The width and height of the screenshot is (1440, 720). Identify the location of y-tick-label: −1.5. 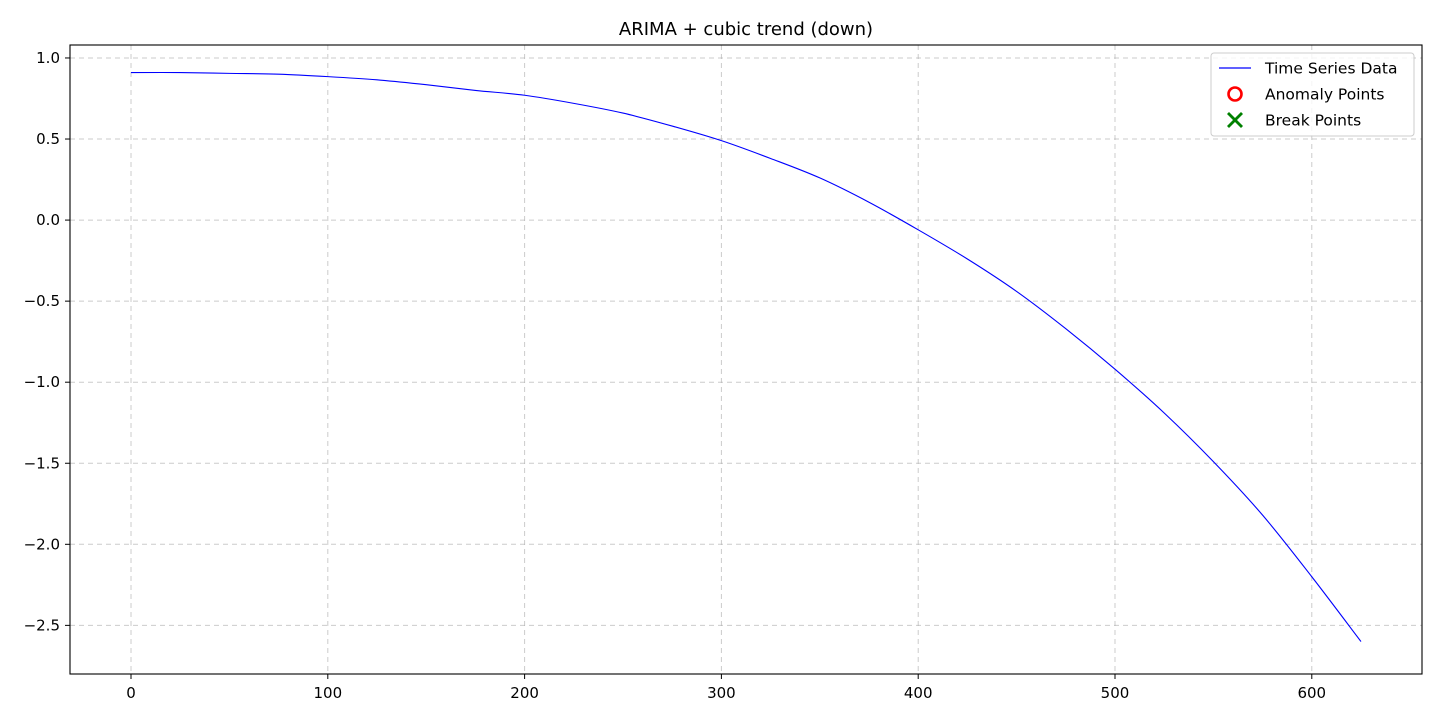
(42, 463).